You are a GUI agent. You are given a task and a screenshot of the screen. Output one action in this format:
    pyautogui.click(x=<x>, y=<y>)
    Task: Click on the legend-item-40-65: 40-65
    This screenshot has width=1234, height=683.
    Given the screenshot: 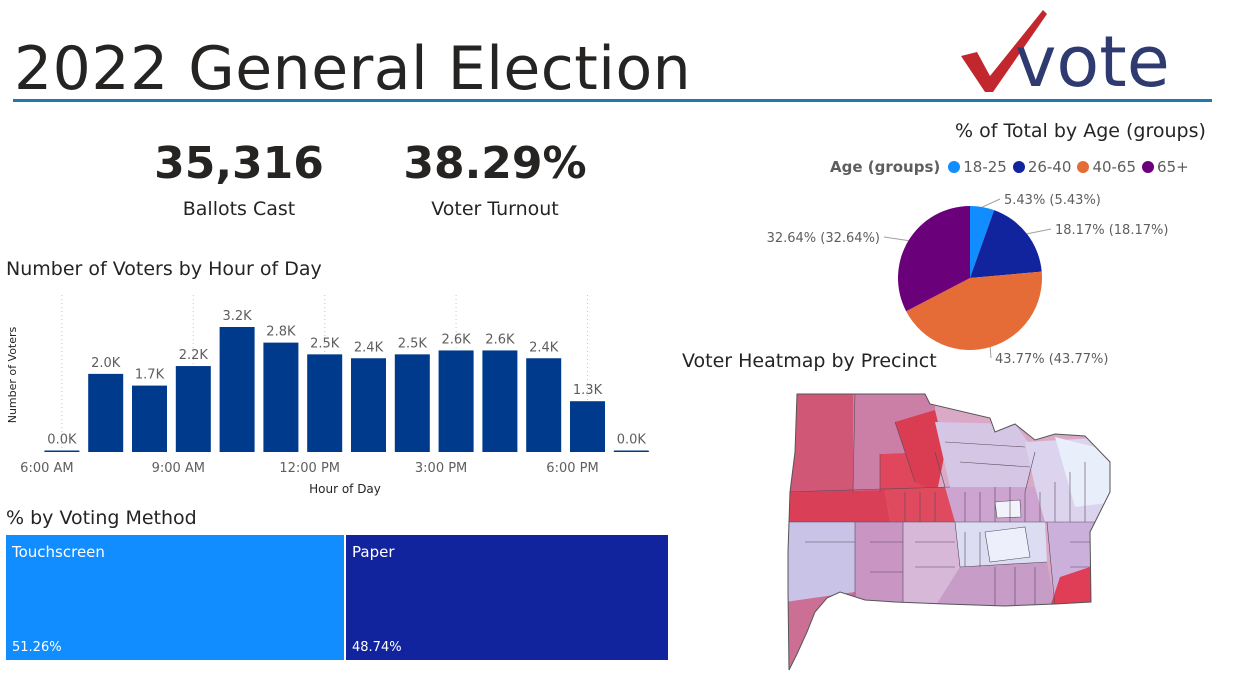 What is the action you would take?
    pyautogui.click(x=1106, y=167)
    